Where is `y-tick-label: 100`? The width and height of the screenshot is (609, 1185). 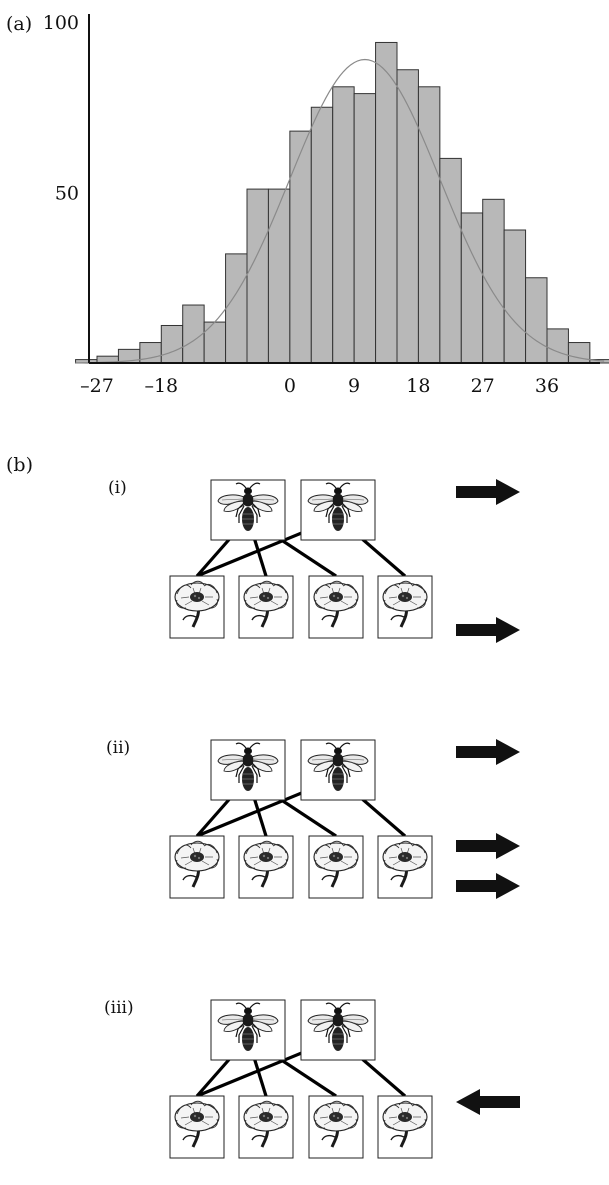
y-tick-label: 100 is located at coordinates (61, 23).